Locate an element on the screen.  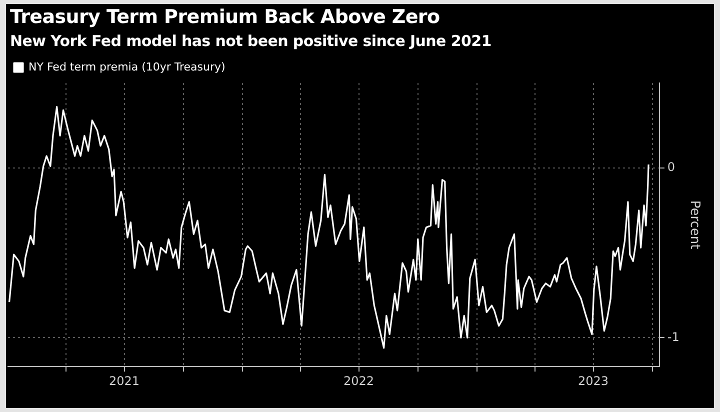
legend-label: NY Fed term premia (10yr Treasury) is located at coordinates (127, 67).